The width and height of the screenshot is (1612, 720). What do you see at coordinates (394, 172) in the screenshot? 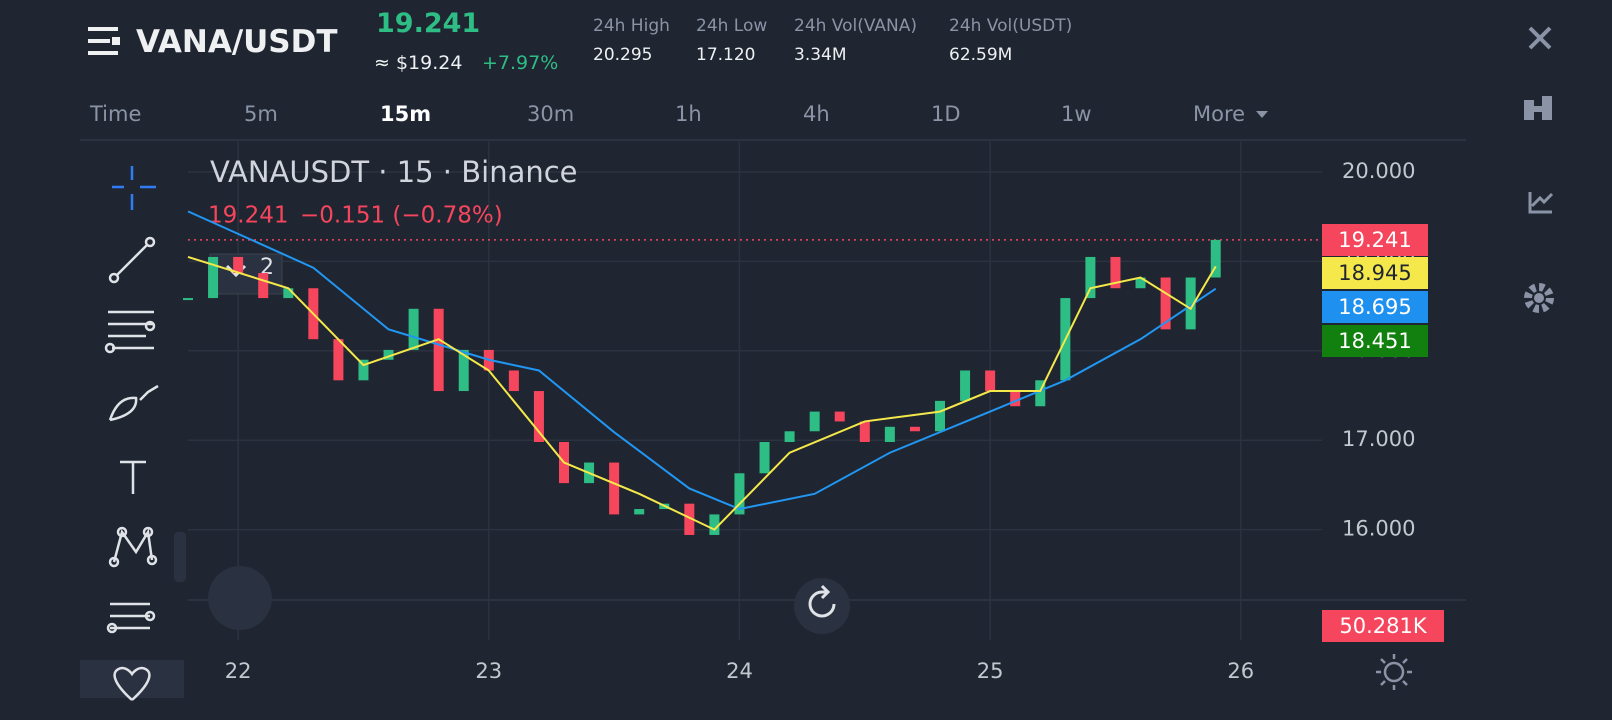
I see `chart-legend: VANAUSDT · 15 · Binance` at bounding box center [394, 172].